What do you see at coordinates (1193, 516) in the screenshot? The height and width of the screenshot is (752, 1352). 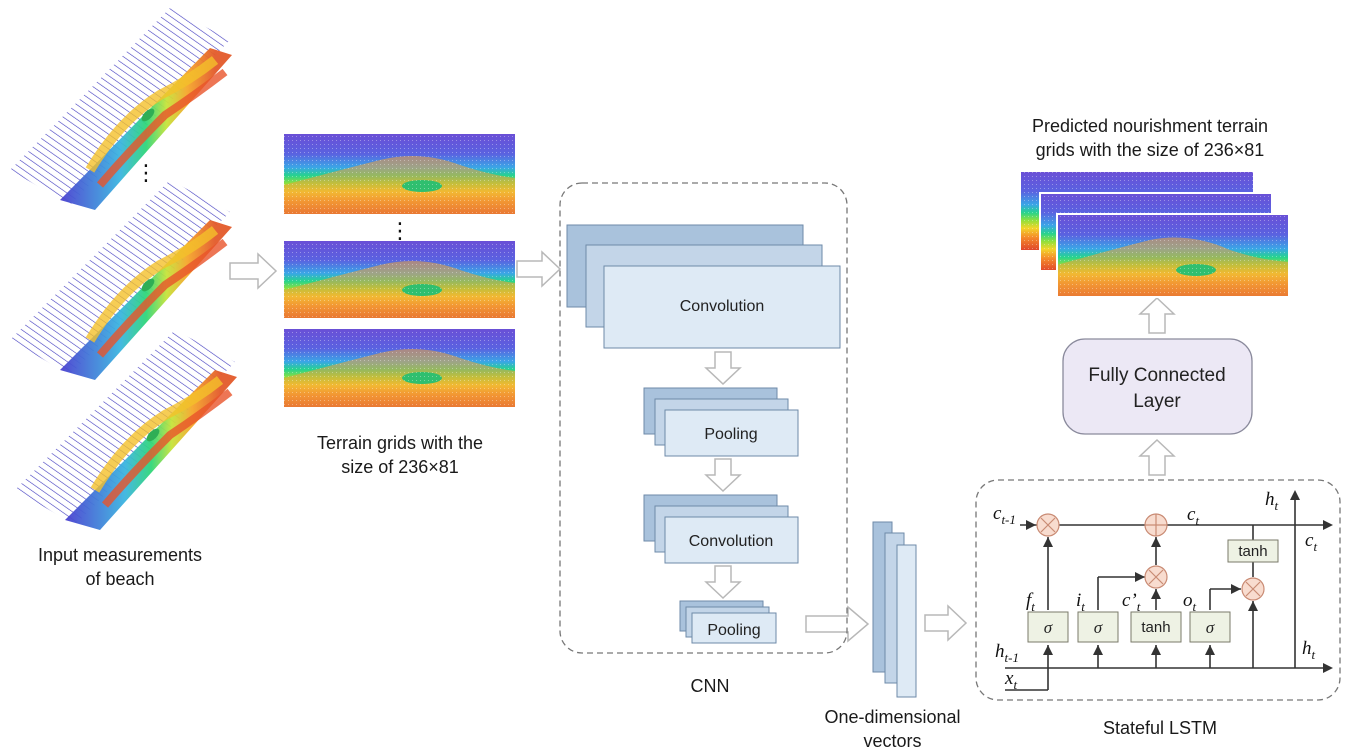 I see `symbol-c-t: ct` at bounding box center [1193, 516].